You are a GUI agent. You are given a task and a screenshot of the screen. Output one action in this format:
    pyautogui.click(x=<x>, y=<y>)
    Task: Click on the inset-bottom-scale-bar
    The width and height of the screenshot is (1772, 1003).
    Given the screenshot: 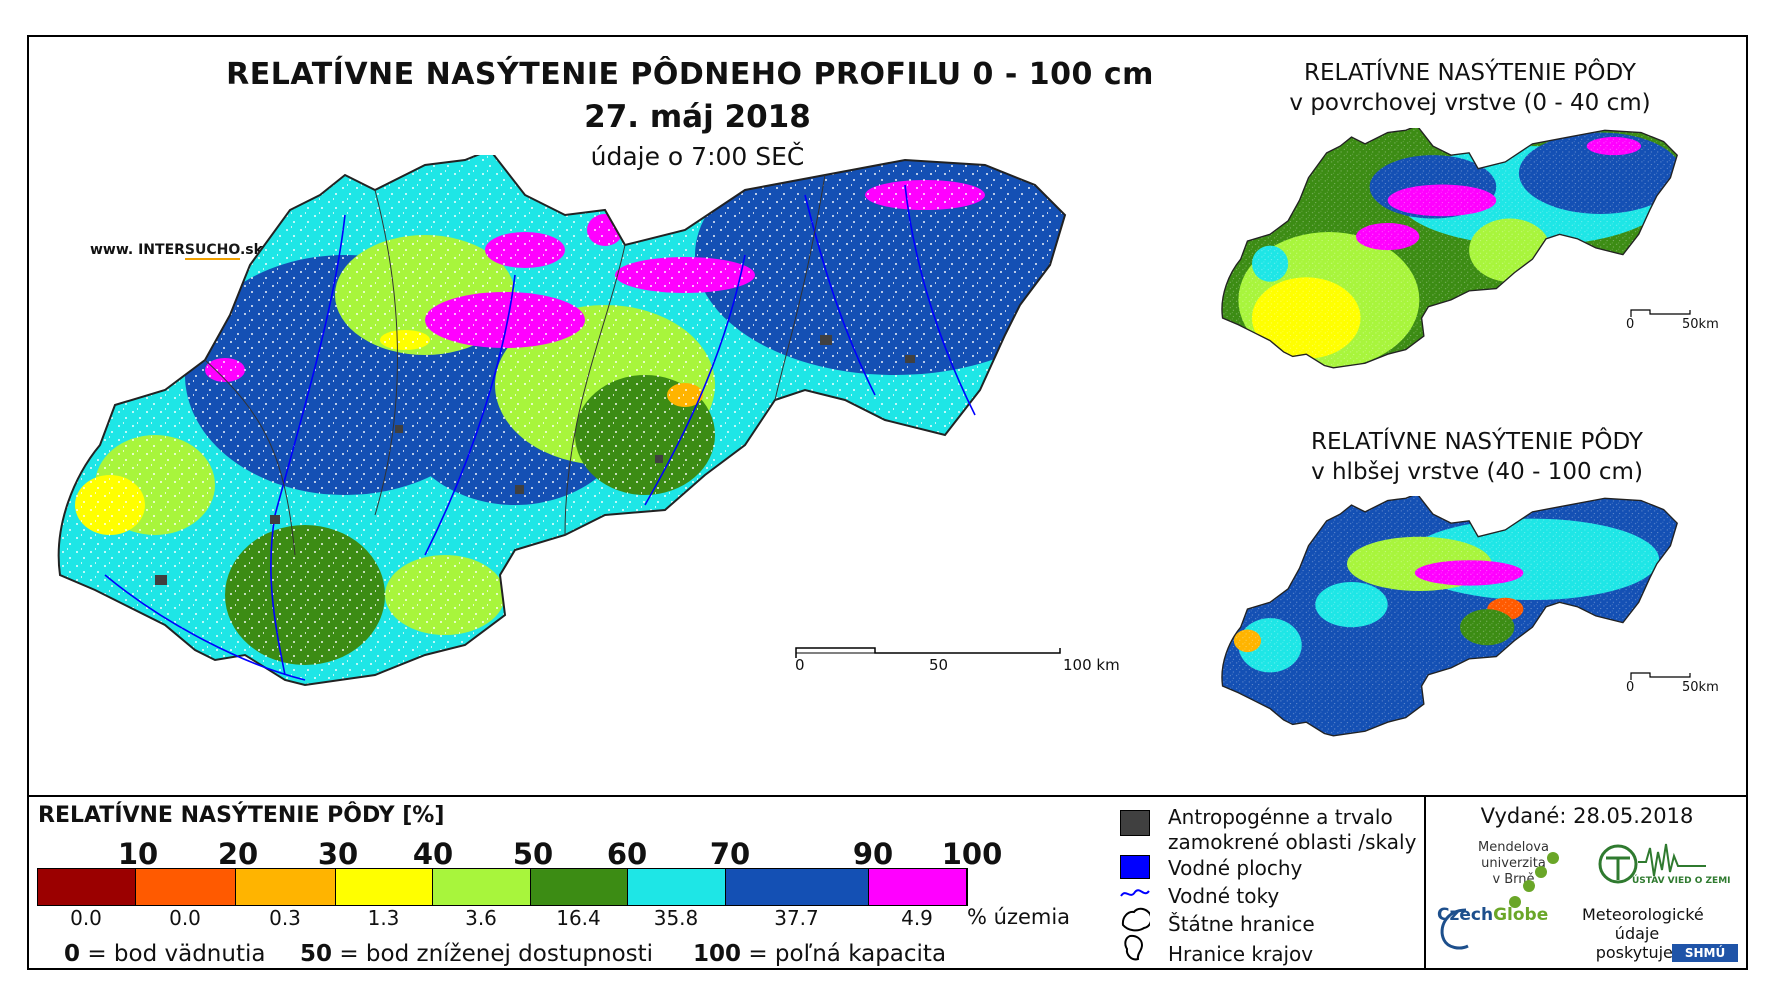 What is the action you would take?
    pyautogui.click(x=1660, y=676)
    